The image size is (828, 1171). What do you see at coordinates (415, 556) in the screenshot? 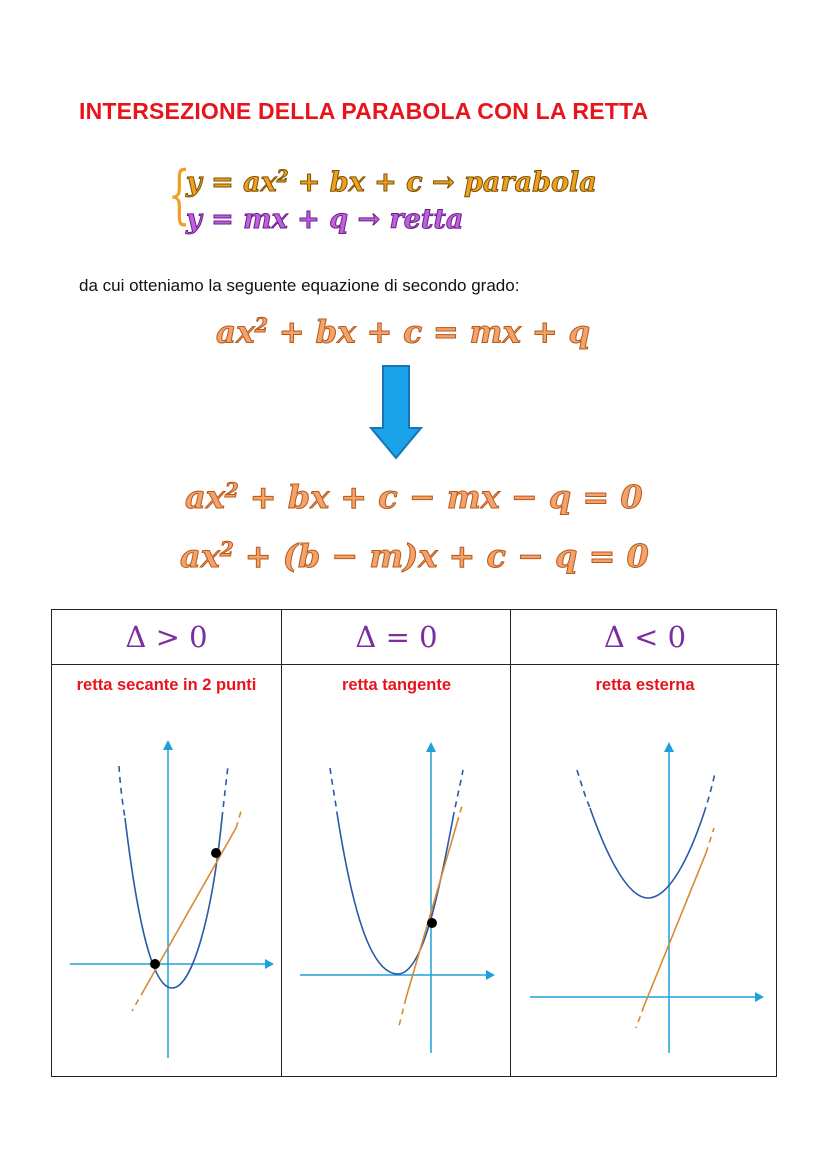
I see `equation-3: ax2 + (b − m)x + c − q = 0` at bounding box center [415, 556].